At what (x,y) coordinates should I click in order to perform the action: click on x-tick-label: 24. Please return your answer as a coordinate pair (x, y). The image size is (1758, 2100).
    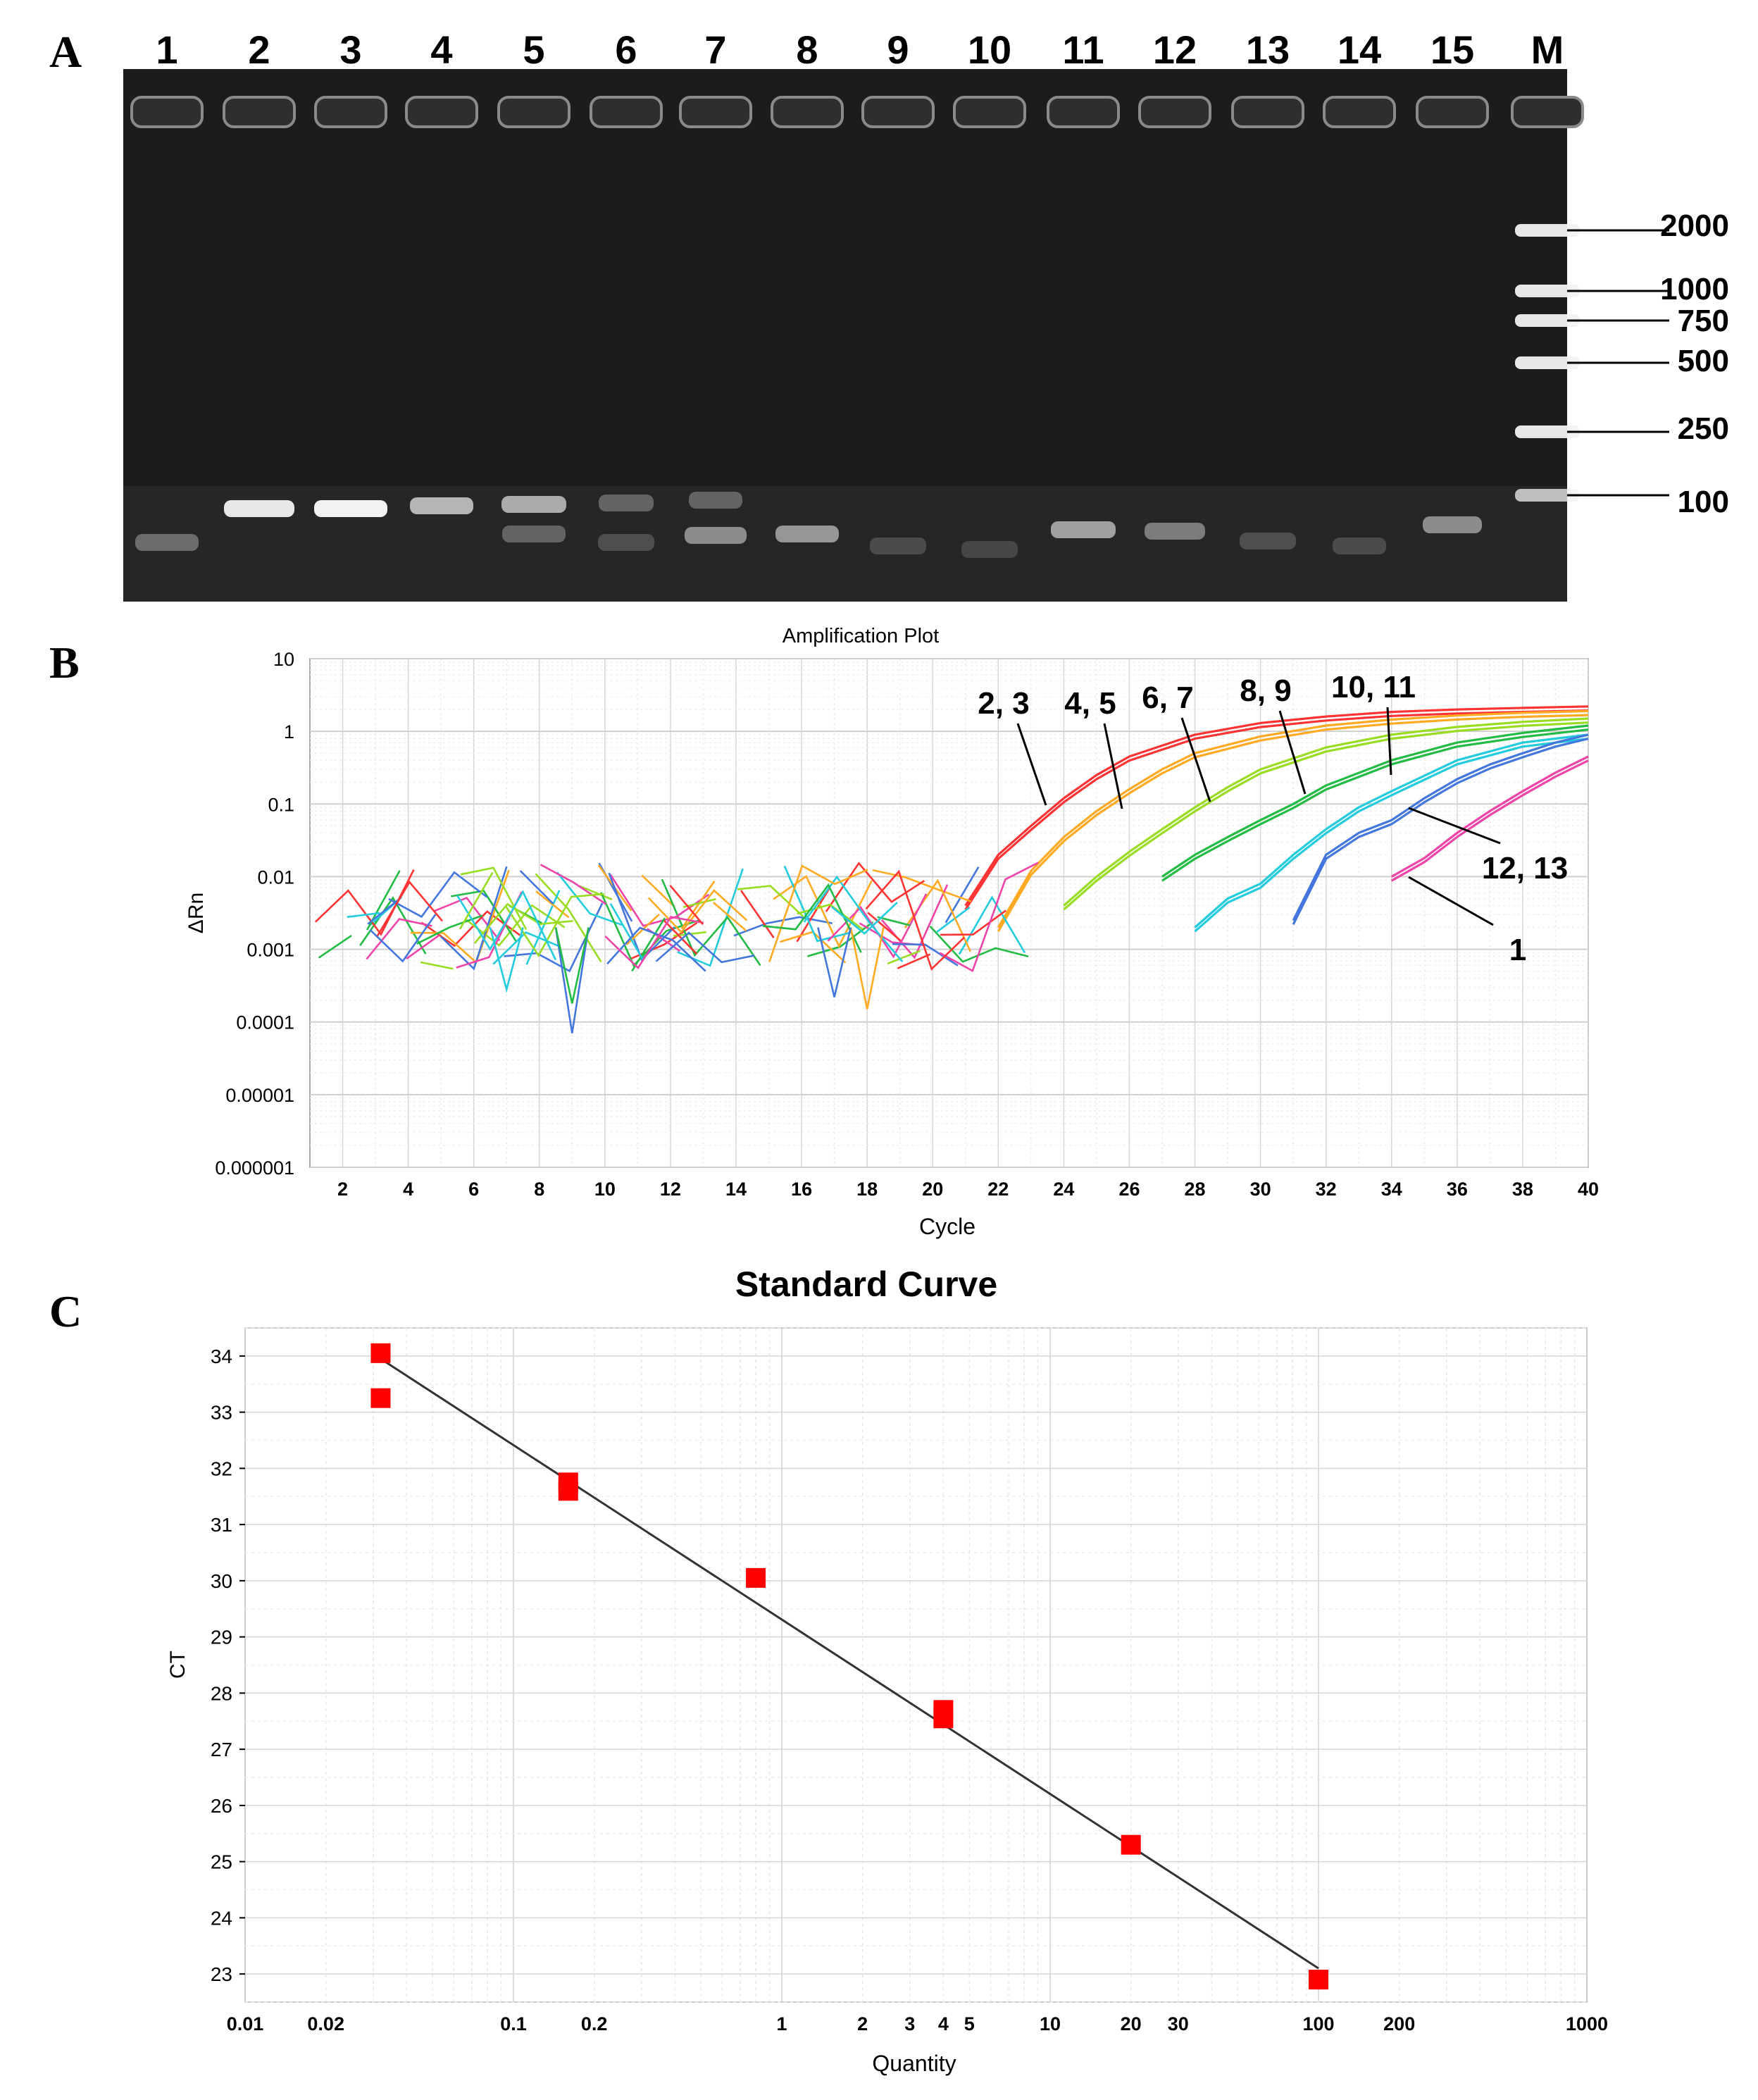
    Looking at the image, I should click on (1064, 1190).